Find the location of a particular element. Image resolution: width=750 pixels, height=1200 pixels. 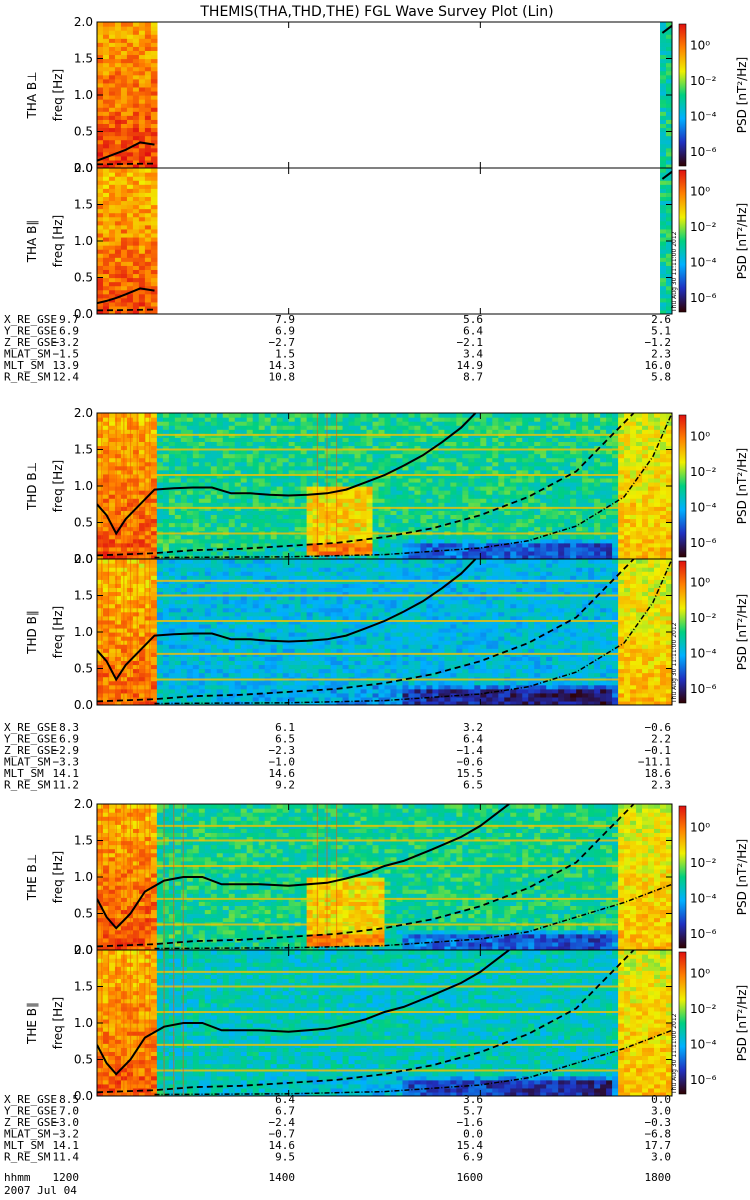

ephemeris-value: 9.5 is located at coordinates (285, 1157).